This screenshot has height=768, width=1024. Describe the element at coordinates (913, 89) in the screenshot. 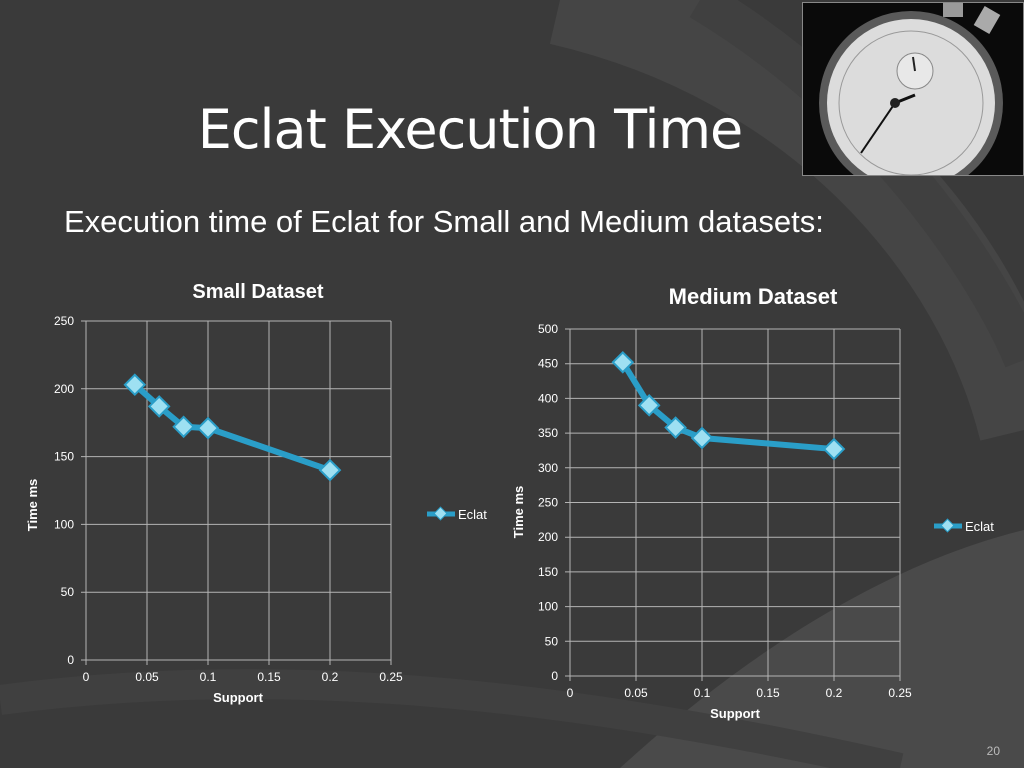

I see `stopwatch-image` at that location.